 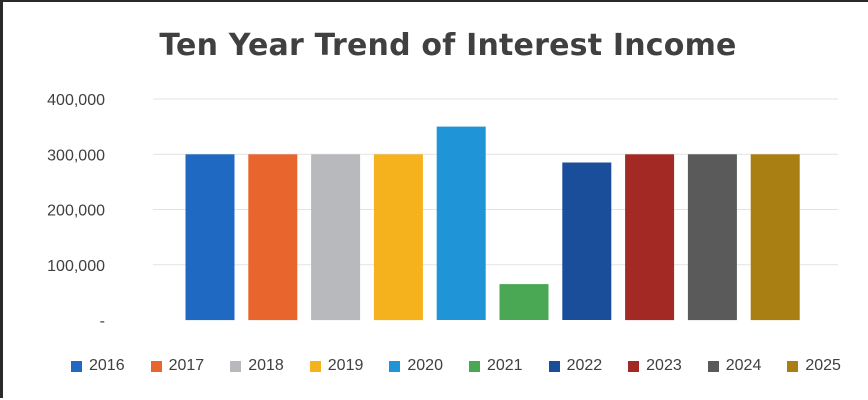 I want to click on bar-2024, so click(x=712, y=237).